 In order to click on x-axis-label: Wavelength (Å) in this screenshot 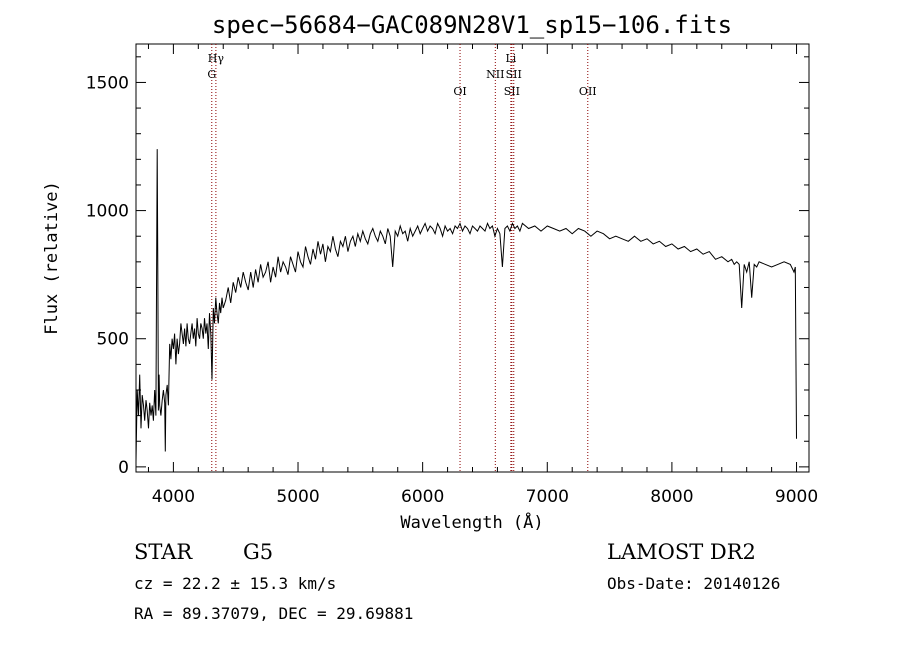, I will do `click(471, 522)`.